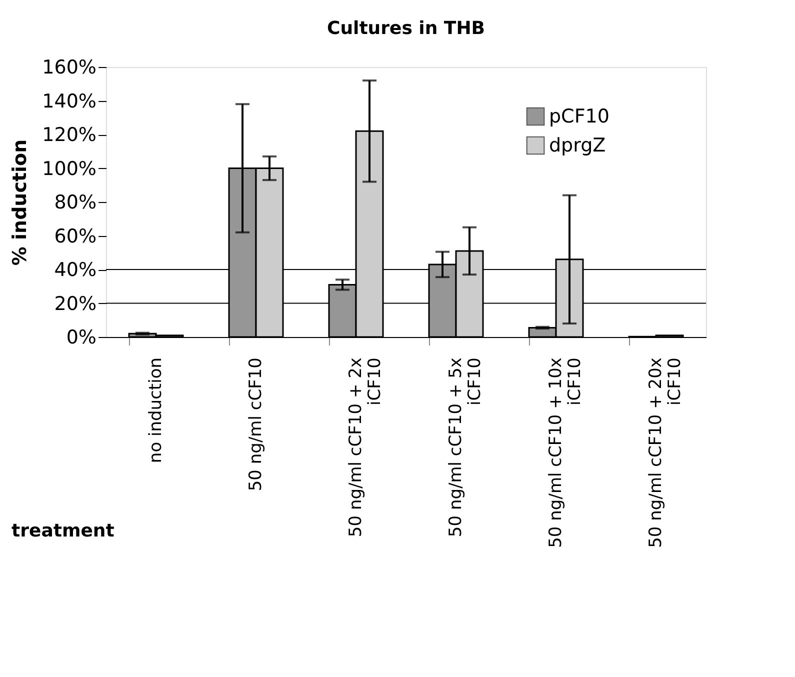  What do you see at coordinates (665, 453) in the screenshot?
I see `x-tick-label: 50 ng/ml cCF10 + 20x iCF10` at bounding box center [665, 453].